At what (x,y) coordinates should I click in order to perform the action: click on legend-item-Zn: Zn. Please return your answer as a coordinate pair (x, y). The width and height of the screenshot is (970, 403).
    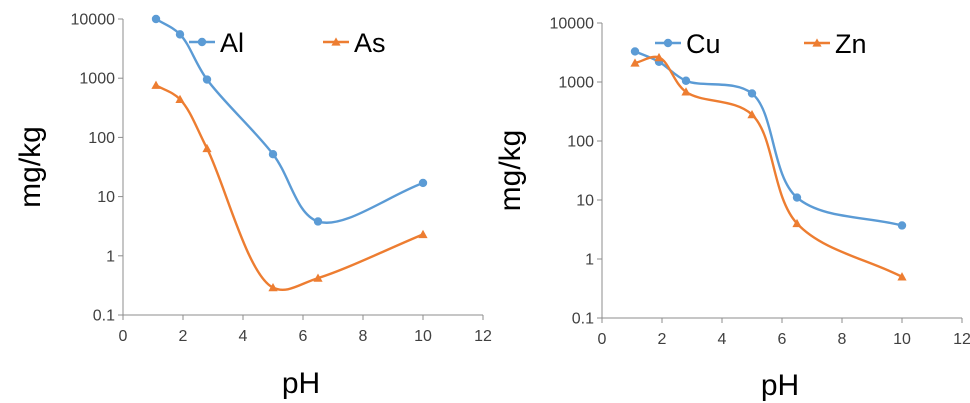
    Looking at the image, I should click on (835, 44).